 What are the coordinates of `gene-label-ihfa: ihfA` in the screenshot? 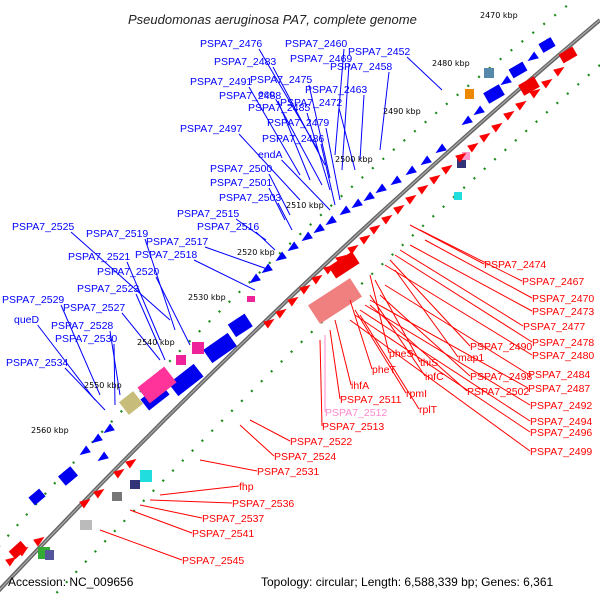 It's located at (360, 386).